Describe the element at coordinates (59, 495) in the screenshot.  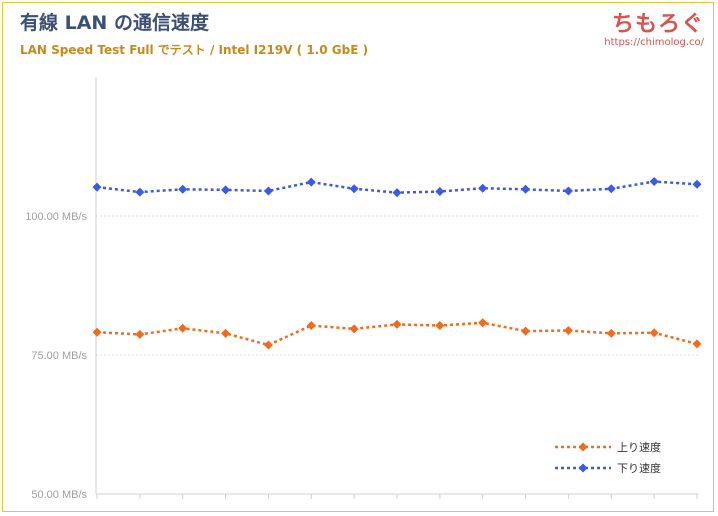
I see `y-tick-label: 50.00 MB/s` at that location.